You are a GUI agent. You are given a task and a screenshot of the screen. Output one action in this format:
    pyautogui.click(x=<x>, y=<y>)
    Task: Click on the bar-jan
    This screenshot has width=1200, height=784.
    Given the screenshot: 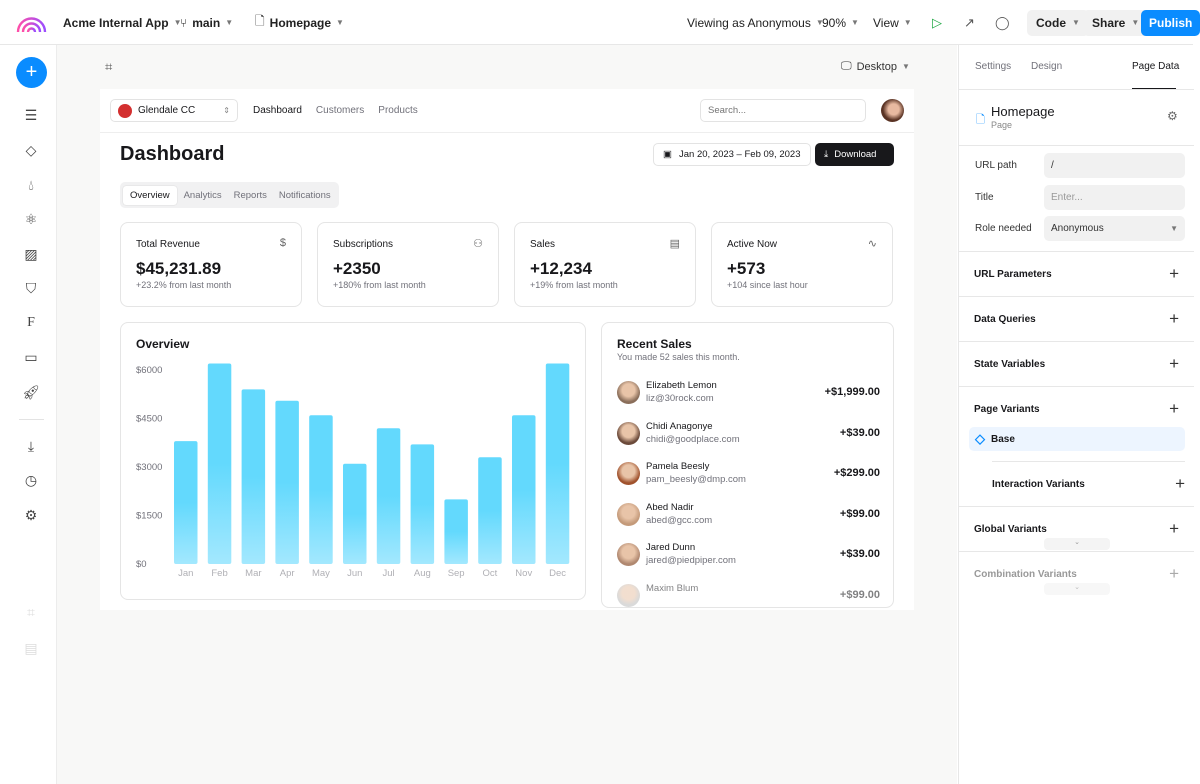 What is the action you would take?
    pyautogui.click(x=186, y=502)
    